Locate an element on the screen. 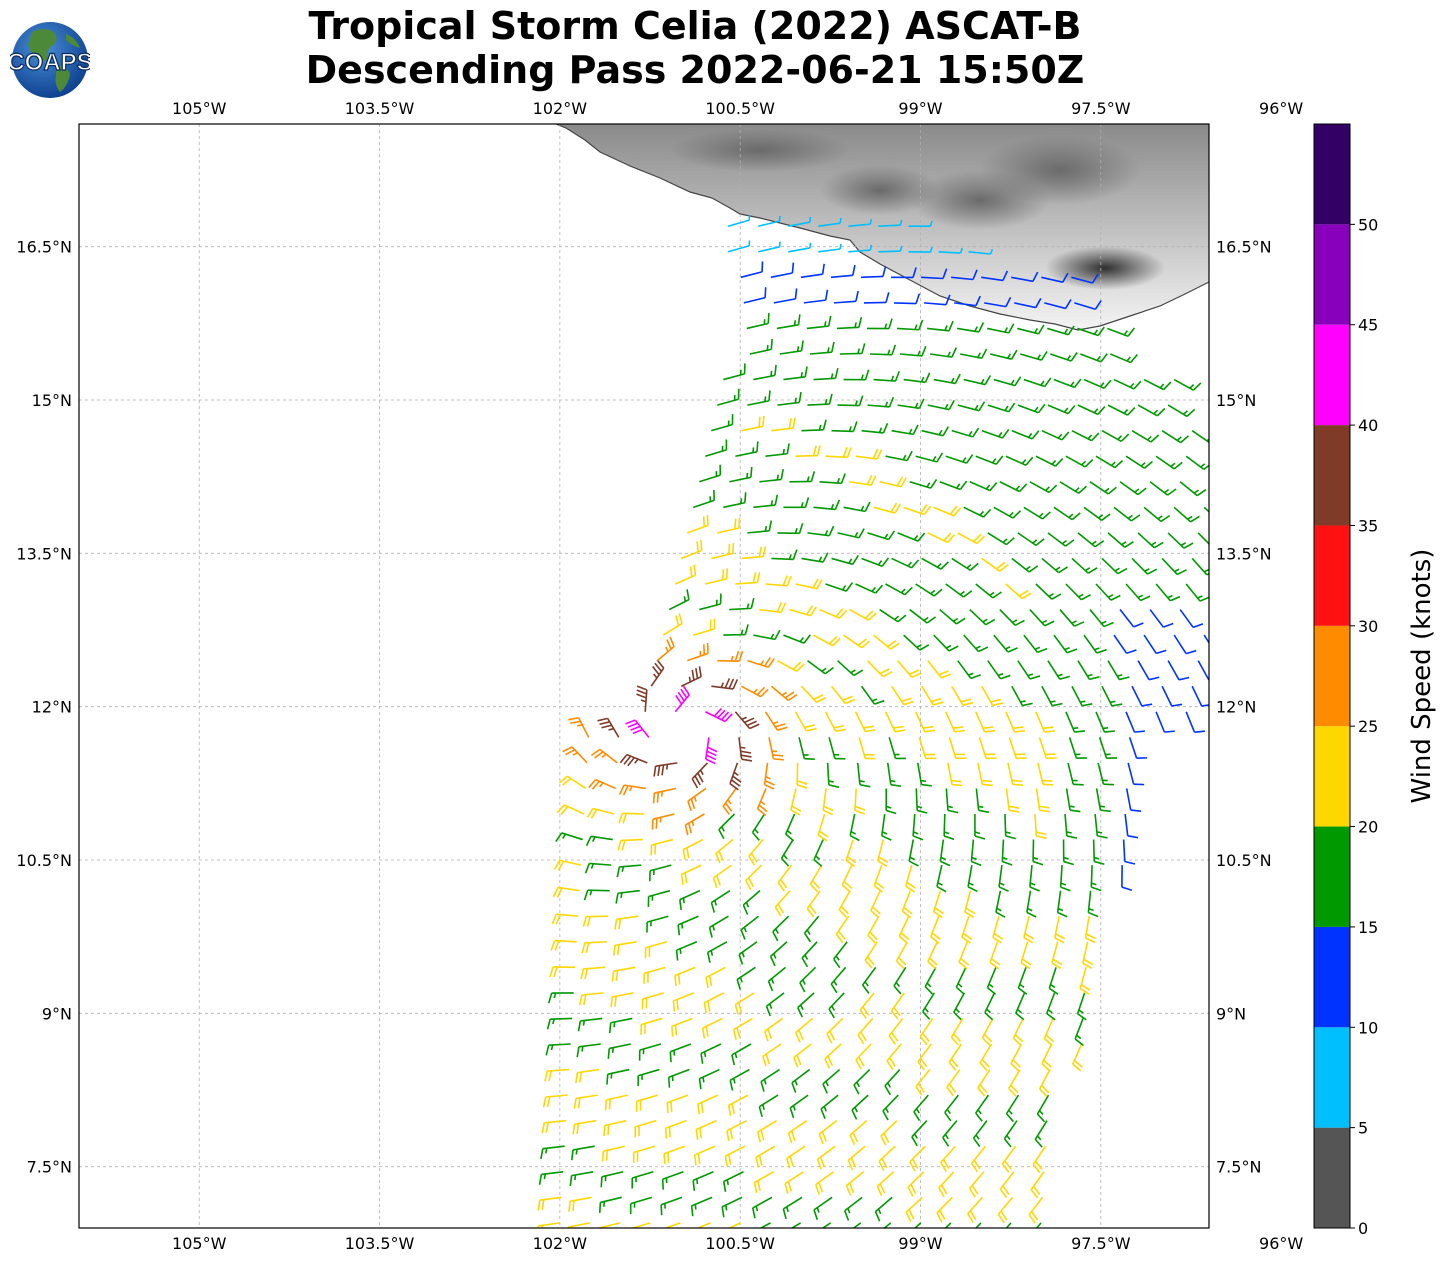  colorbar-tick-4: 20 is located at coordinates (1368, 827).